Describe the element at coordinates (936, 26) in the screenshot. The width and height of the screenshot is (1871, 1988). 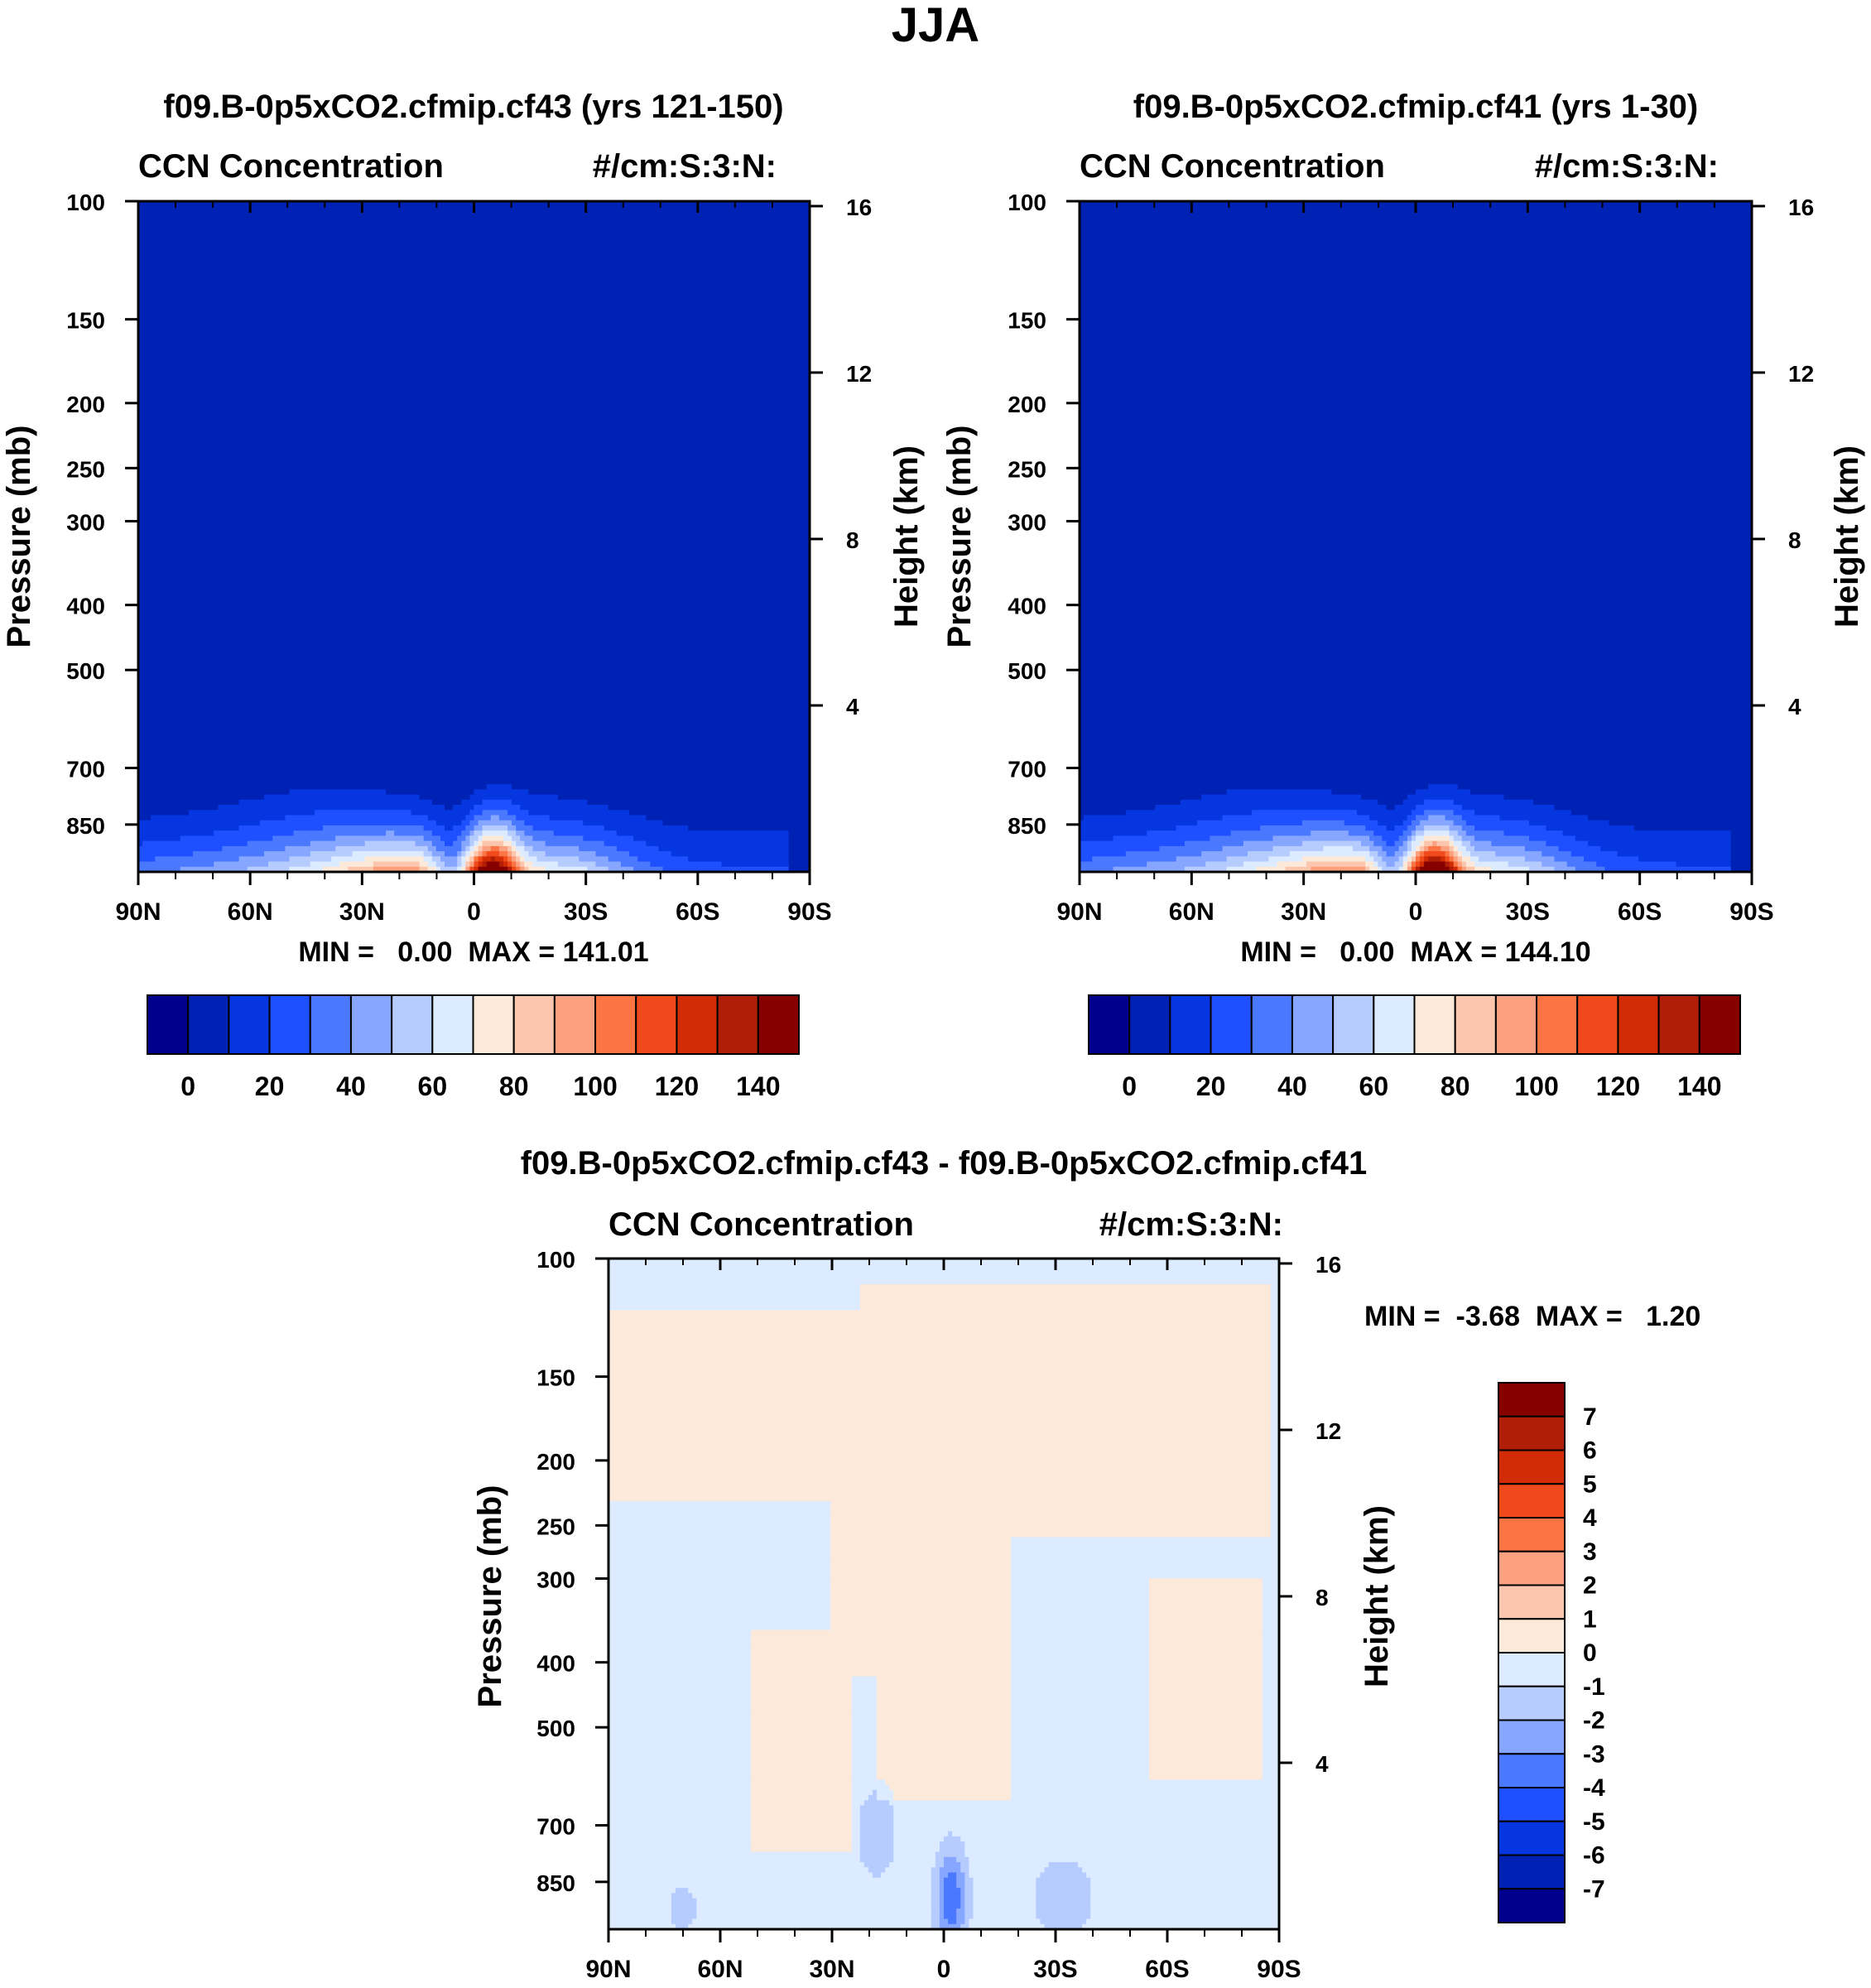
I see `figure-title: JJA` at that location.